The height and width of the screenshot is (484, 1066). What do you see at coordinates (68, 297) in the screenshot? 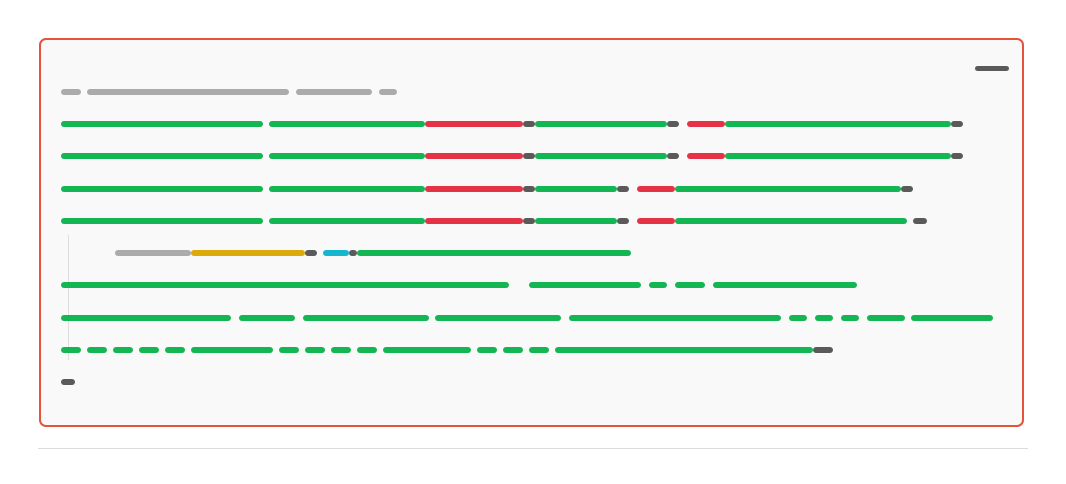
I see `indent-guide` at bounding box center [68, 297].